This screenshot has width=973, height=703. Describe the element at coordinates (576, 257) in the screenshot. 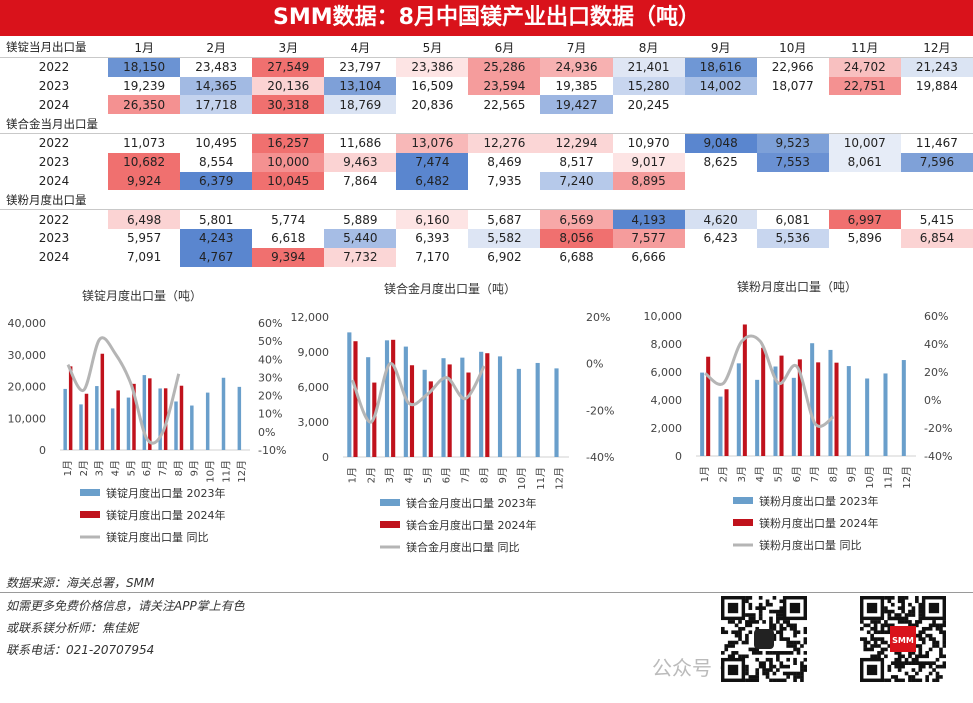

I see `value-cell: 6,688` at that location.